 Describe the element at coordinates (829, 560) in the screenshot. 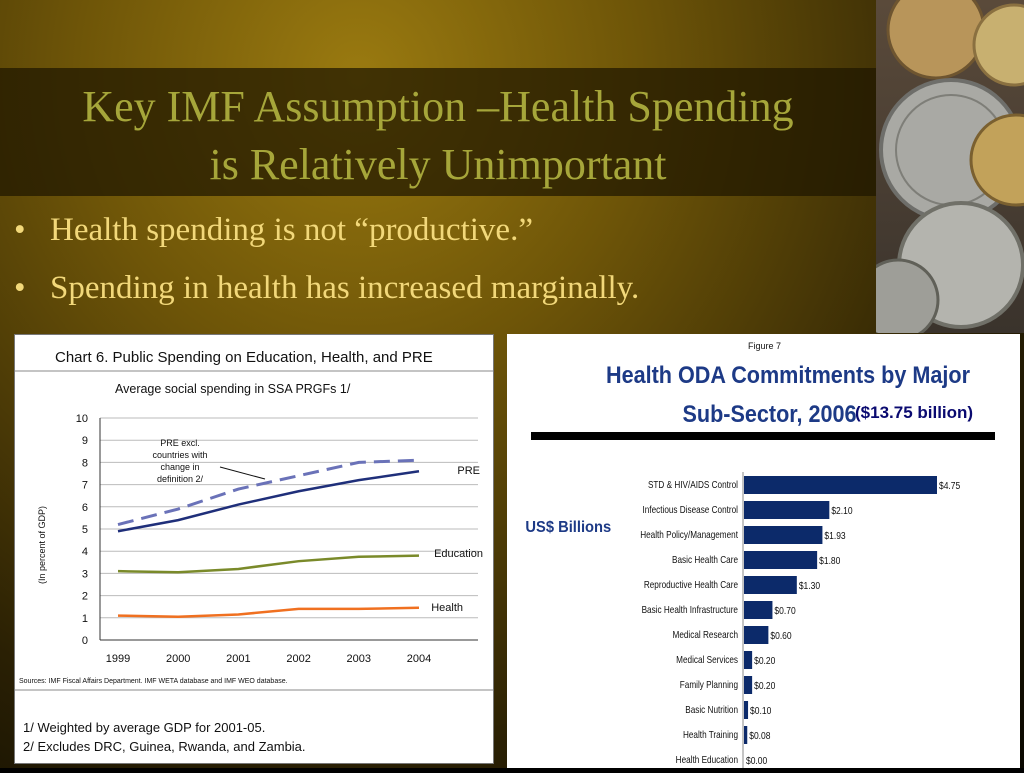

I see `value-label: $1.80` at that location.